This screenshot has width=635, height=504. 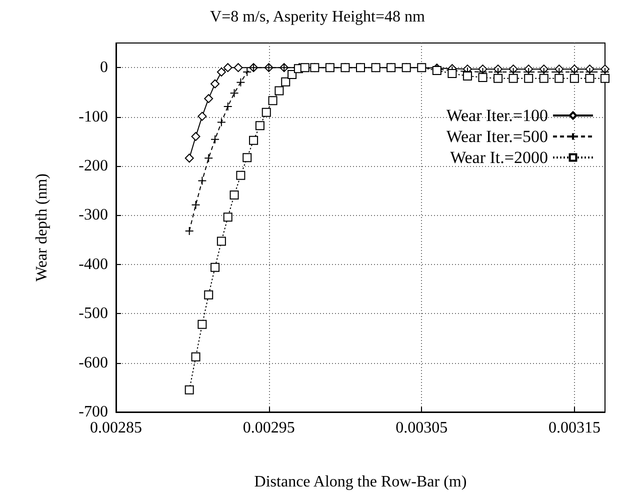 I want to click on x-tick-label: 0.00285, so click(x=116, y=428).